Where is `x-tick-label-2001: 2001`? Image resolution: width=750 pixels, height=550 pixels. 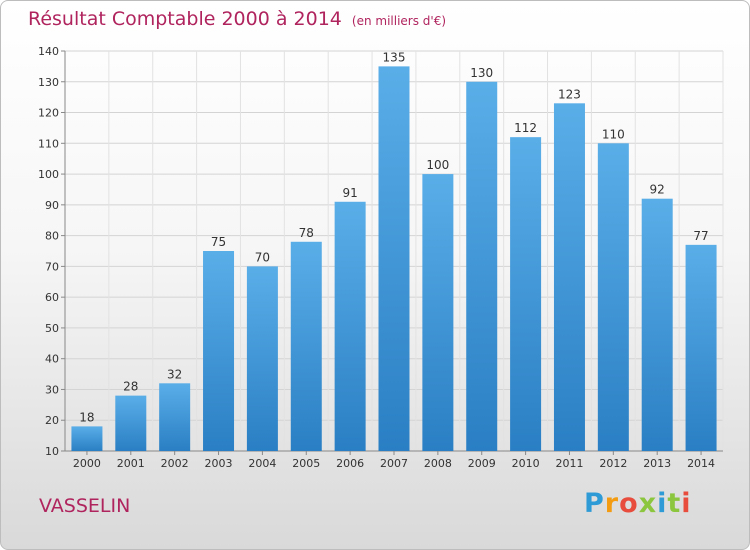
x-tick-label-2001: 2001 is located at coordinates (131, 463).